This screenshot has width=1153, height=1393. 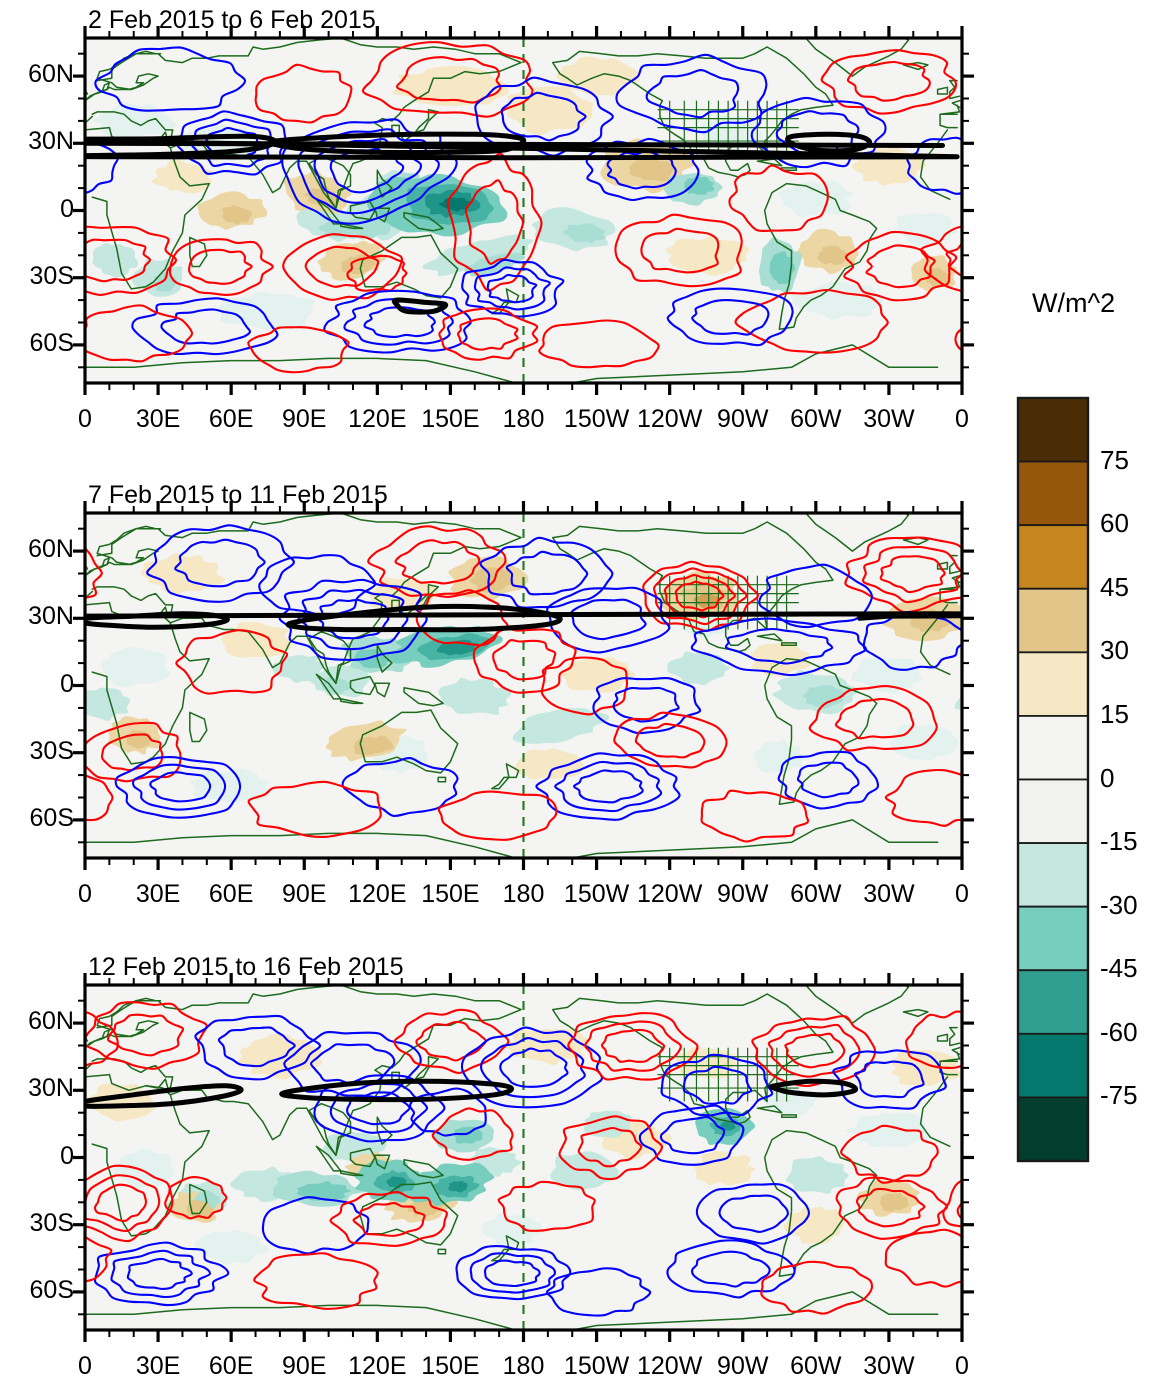 What do you see at coordinates (1119, 968) in the screenshot?
I see `colorbar-tick-label: -45` at bounding box center [1119, 968].